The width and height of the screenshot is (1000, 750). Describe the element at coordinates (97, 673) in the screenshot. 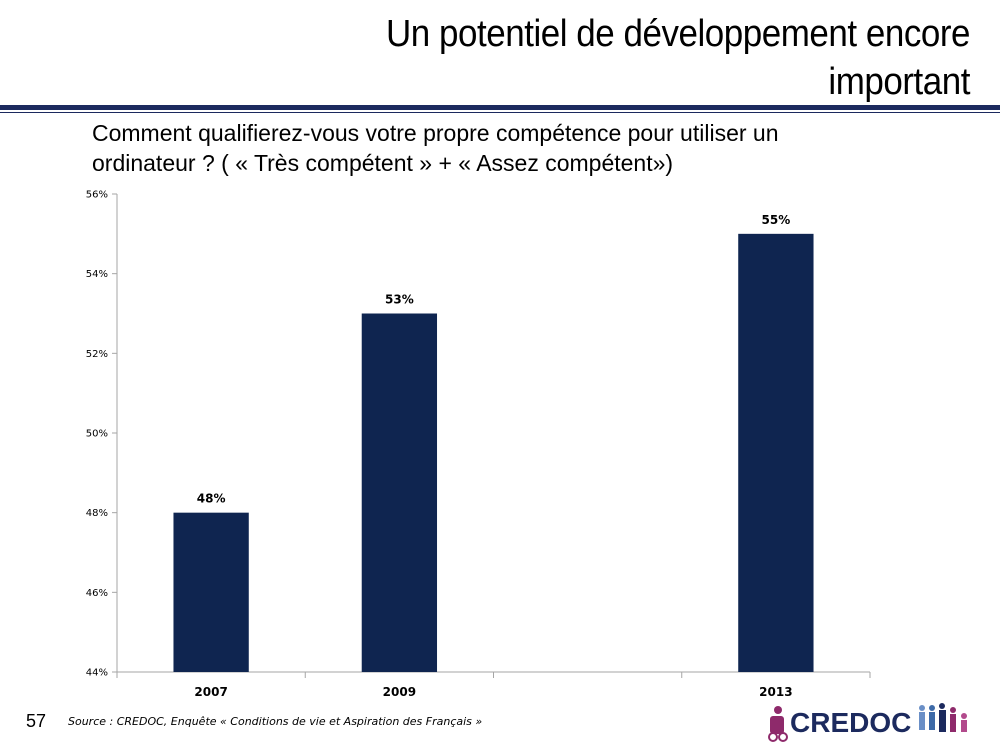

I see `y-tick-label: 44%` at that location.